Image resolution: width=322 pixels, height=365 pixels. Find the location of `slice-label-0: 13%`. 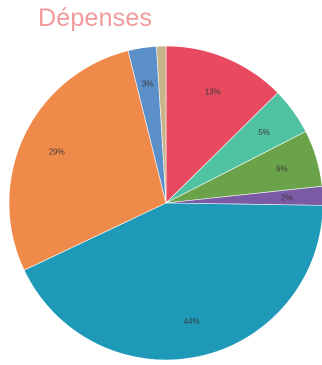

slice-label-0: 13% is located at coordinates (213, 92).